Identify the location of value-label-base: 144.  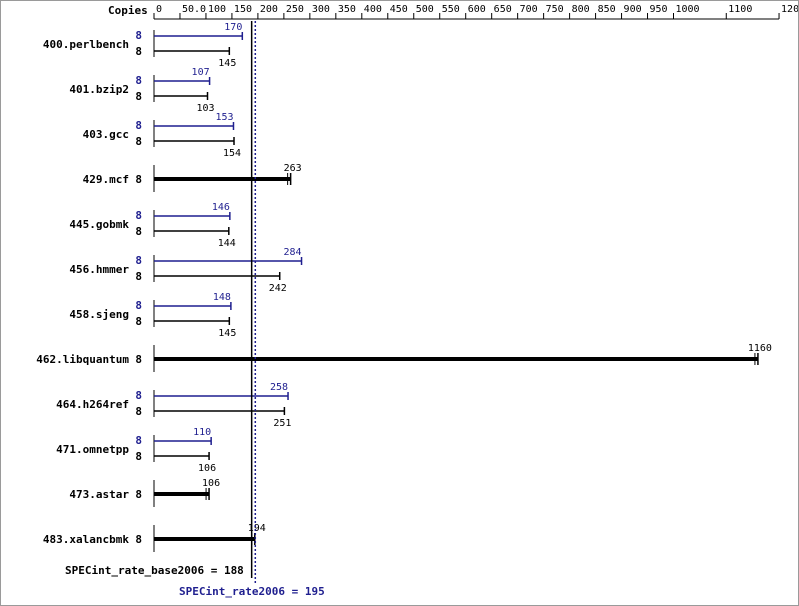
(227, 243).